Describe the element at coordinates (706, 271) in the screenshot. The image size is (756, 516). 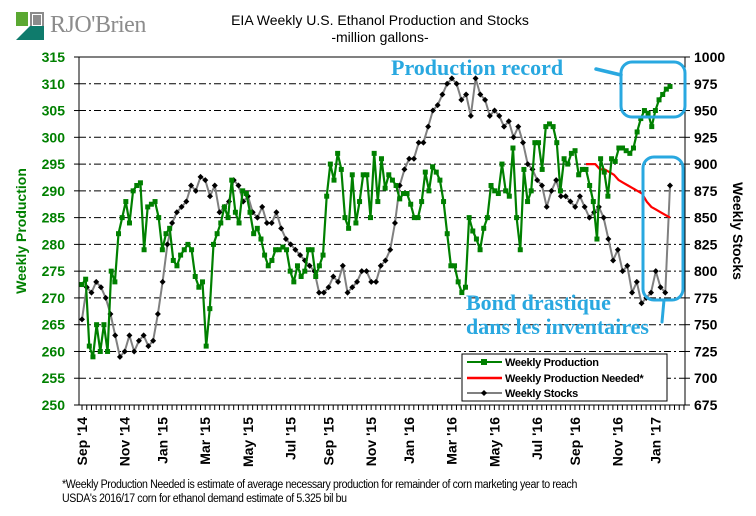
I see `y2-tick-label: 800` at that location.